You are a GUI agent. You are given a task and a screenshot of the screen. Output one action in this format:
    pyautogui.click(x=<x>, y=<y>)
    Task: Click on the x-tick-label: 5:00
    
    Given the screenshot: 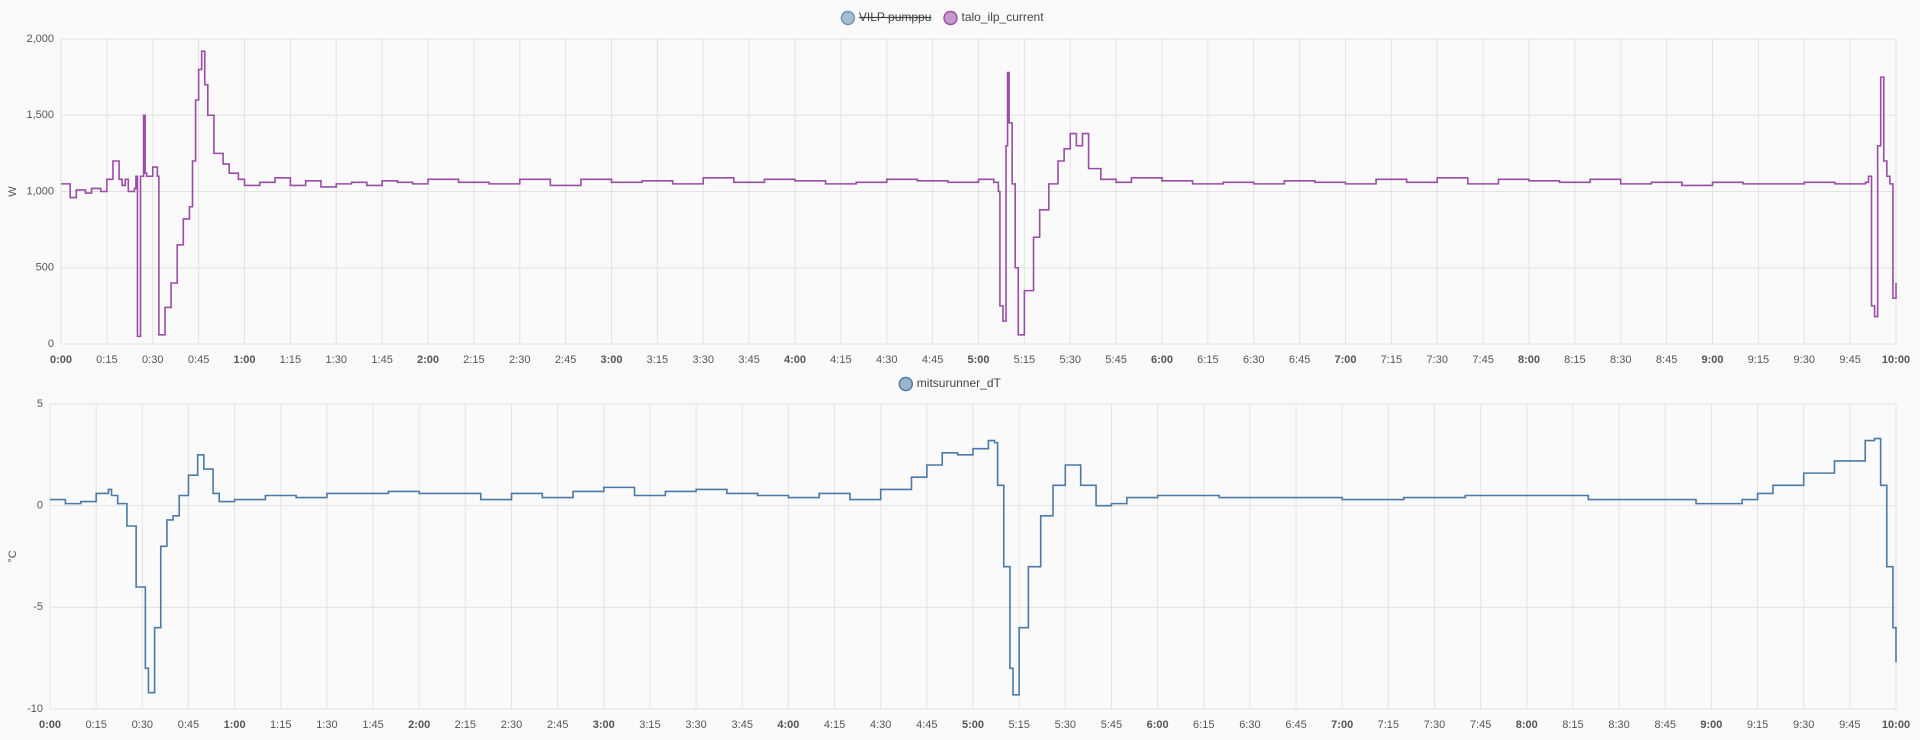 What is the action you would take?
    pyautogui.click(x=978, y=360)
    